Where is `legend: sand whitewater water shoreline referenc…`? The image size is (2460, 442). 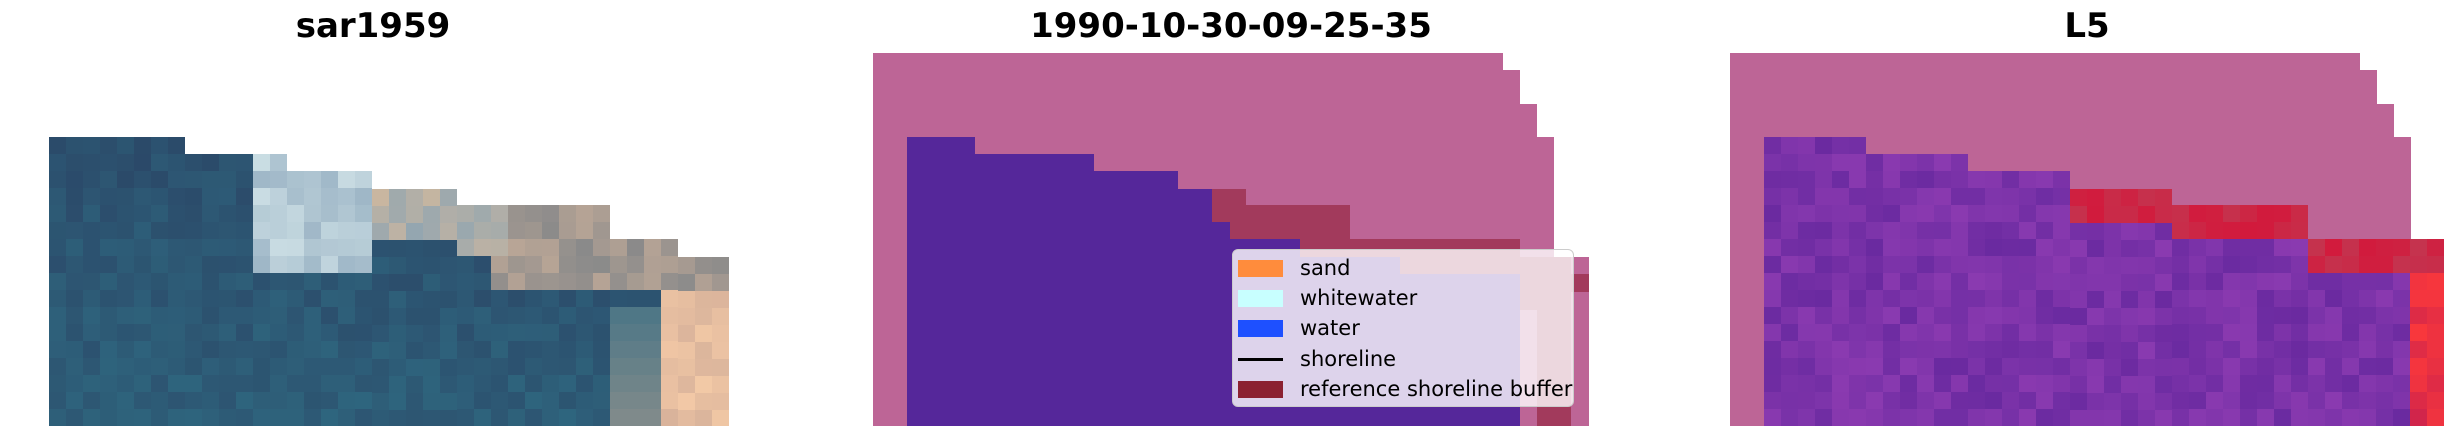
legend: sand whitewater water shoreline referenc… is located at coordinates (1403, 328).